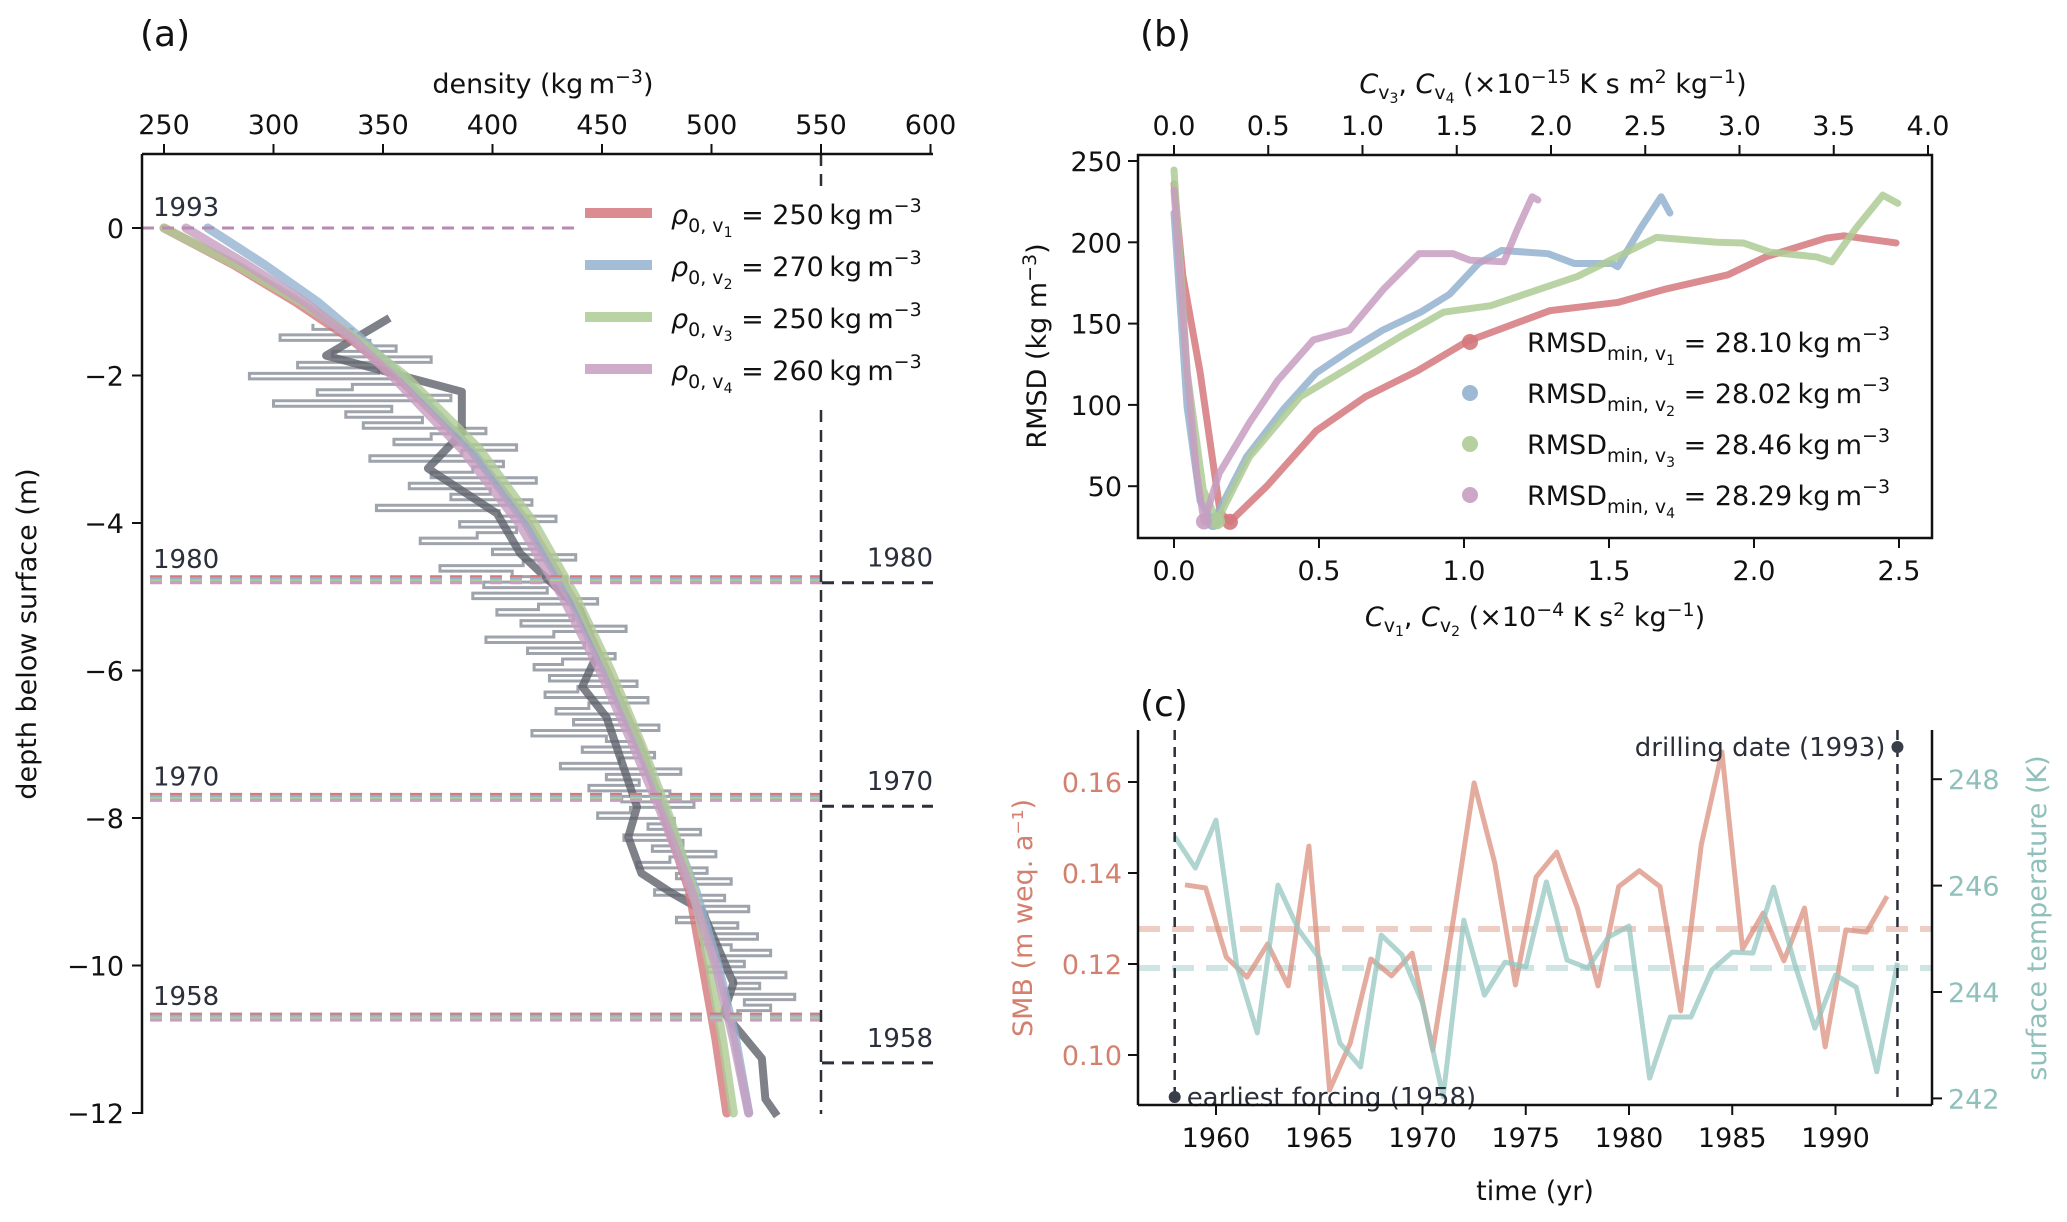  I want to click on x2-tick-label-b: 0.0, so click(1174, 126).